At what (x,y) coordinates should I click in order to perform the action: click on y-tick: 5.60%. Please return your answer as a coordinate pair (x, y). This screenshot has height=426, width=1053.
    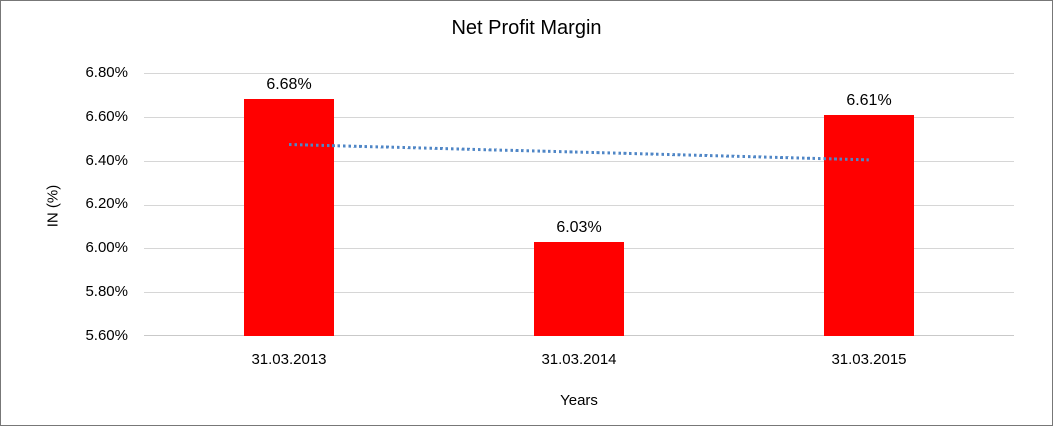
    Looking at the image, I should click on (106, 335).